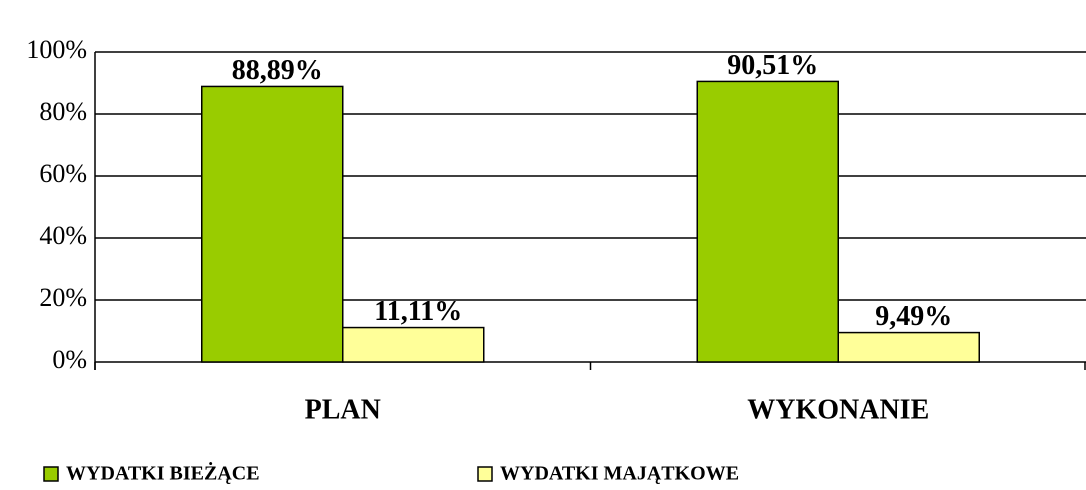 The height and width of the screenshot is (490, 1086). Describe the element at coordinates (418, 311) in the screenshot. I see `value-label: 11,11%` at that location.